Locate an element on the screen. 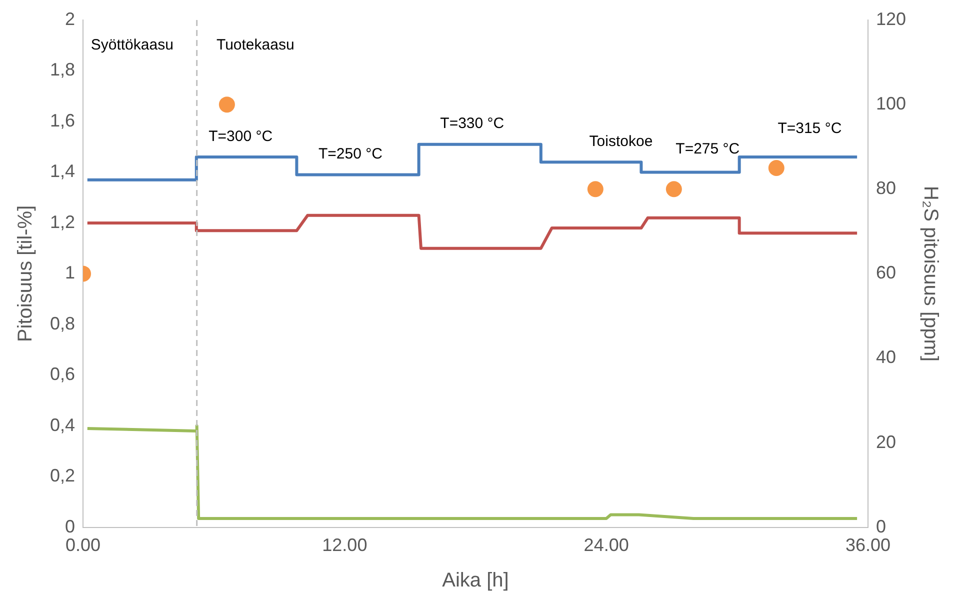 Image resolution: width=956 pixels, height=602 pixels. x-tick-label: 36.00 is located at coordinates (867, 545).